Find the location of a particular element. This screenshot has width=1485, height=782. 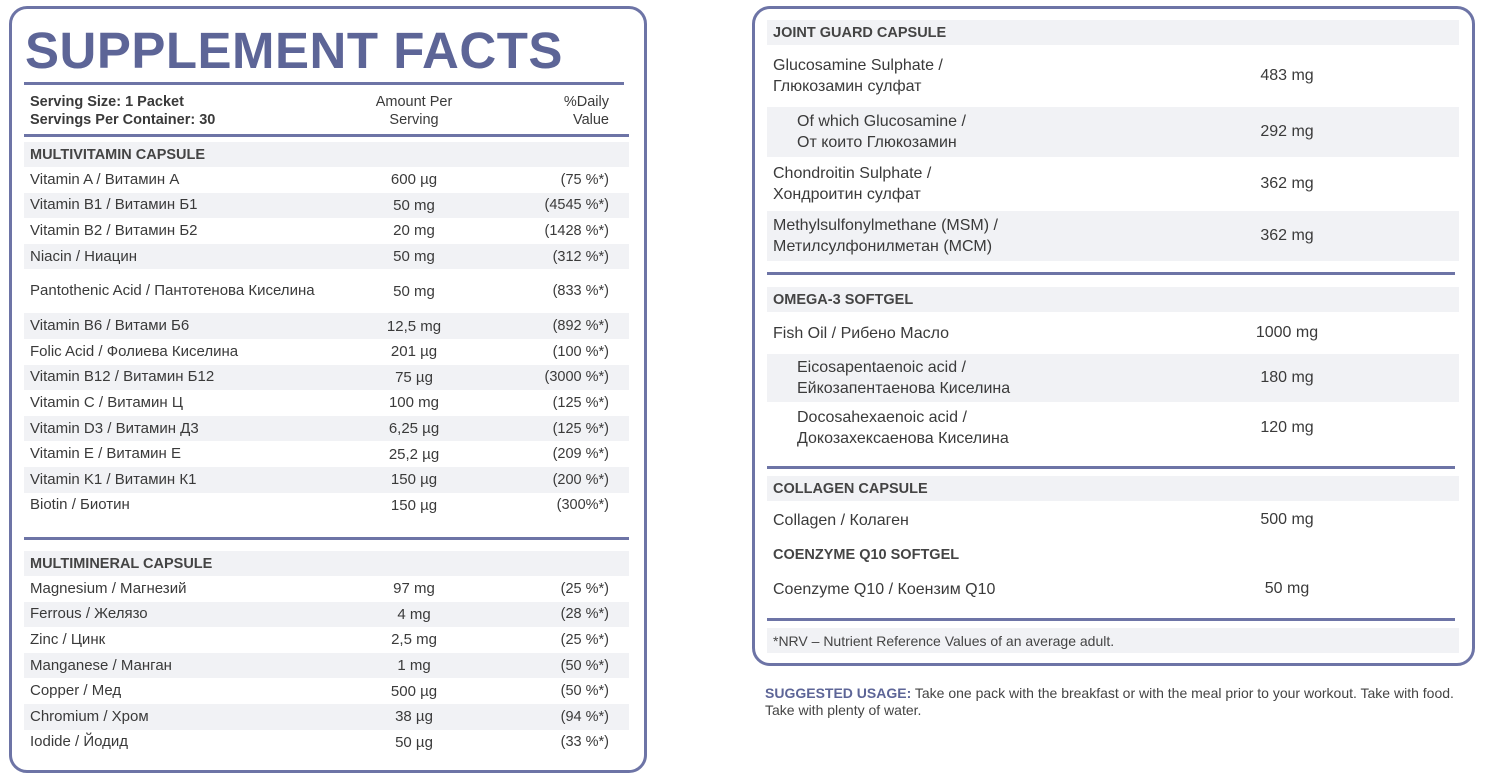

daily-value: (50 %*) is located at coordinates (584, 665).